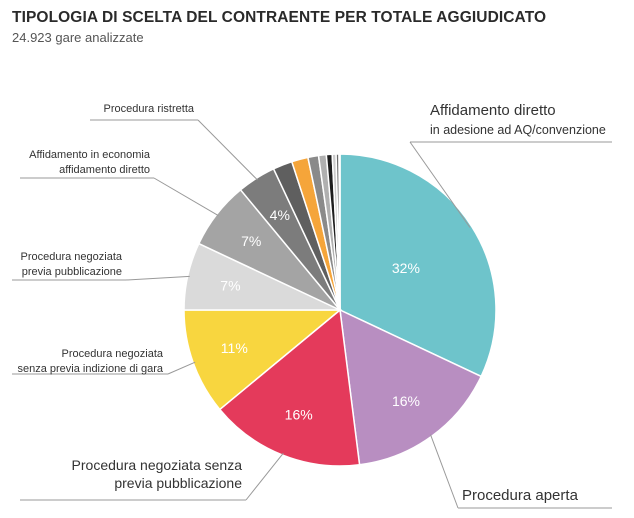  I want to click on callout-label: Affidamento in economia, so click(90, 155).